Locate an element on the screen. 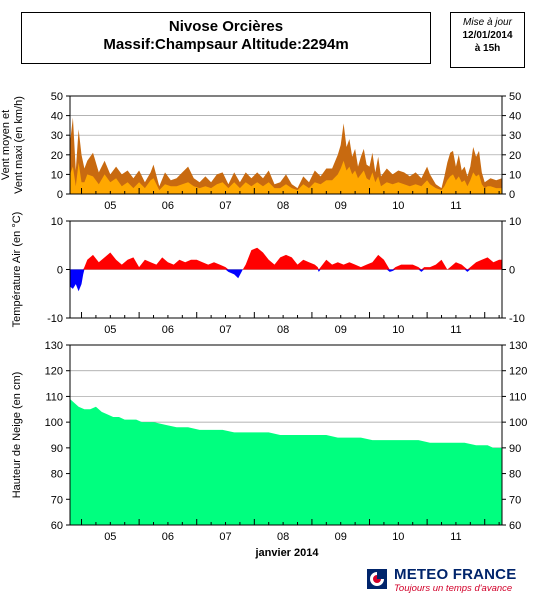  temperature-positive-area is located at coordinates (286, 258).